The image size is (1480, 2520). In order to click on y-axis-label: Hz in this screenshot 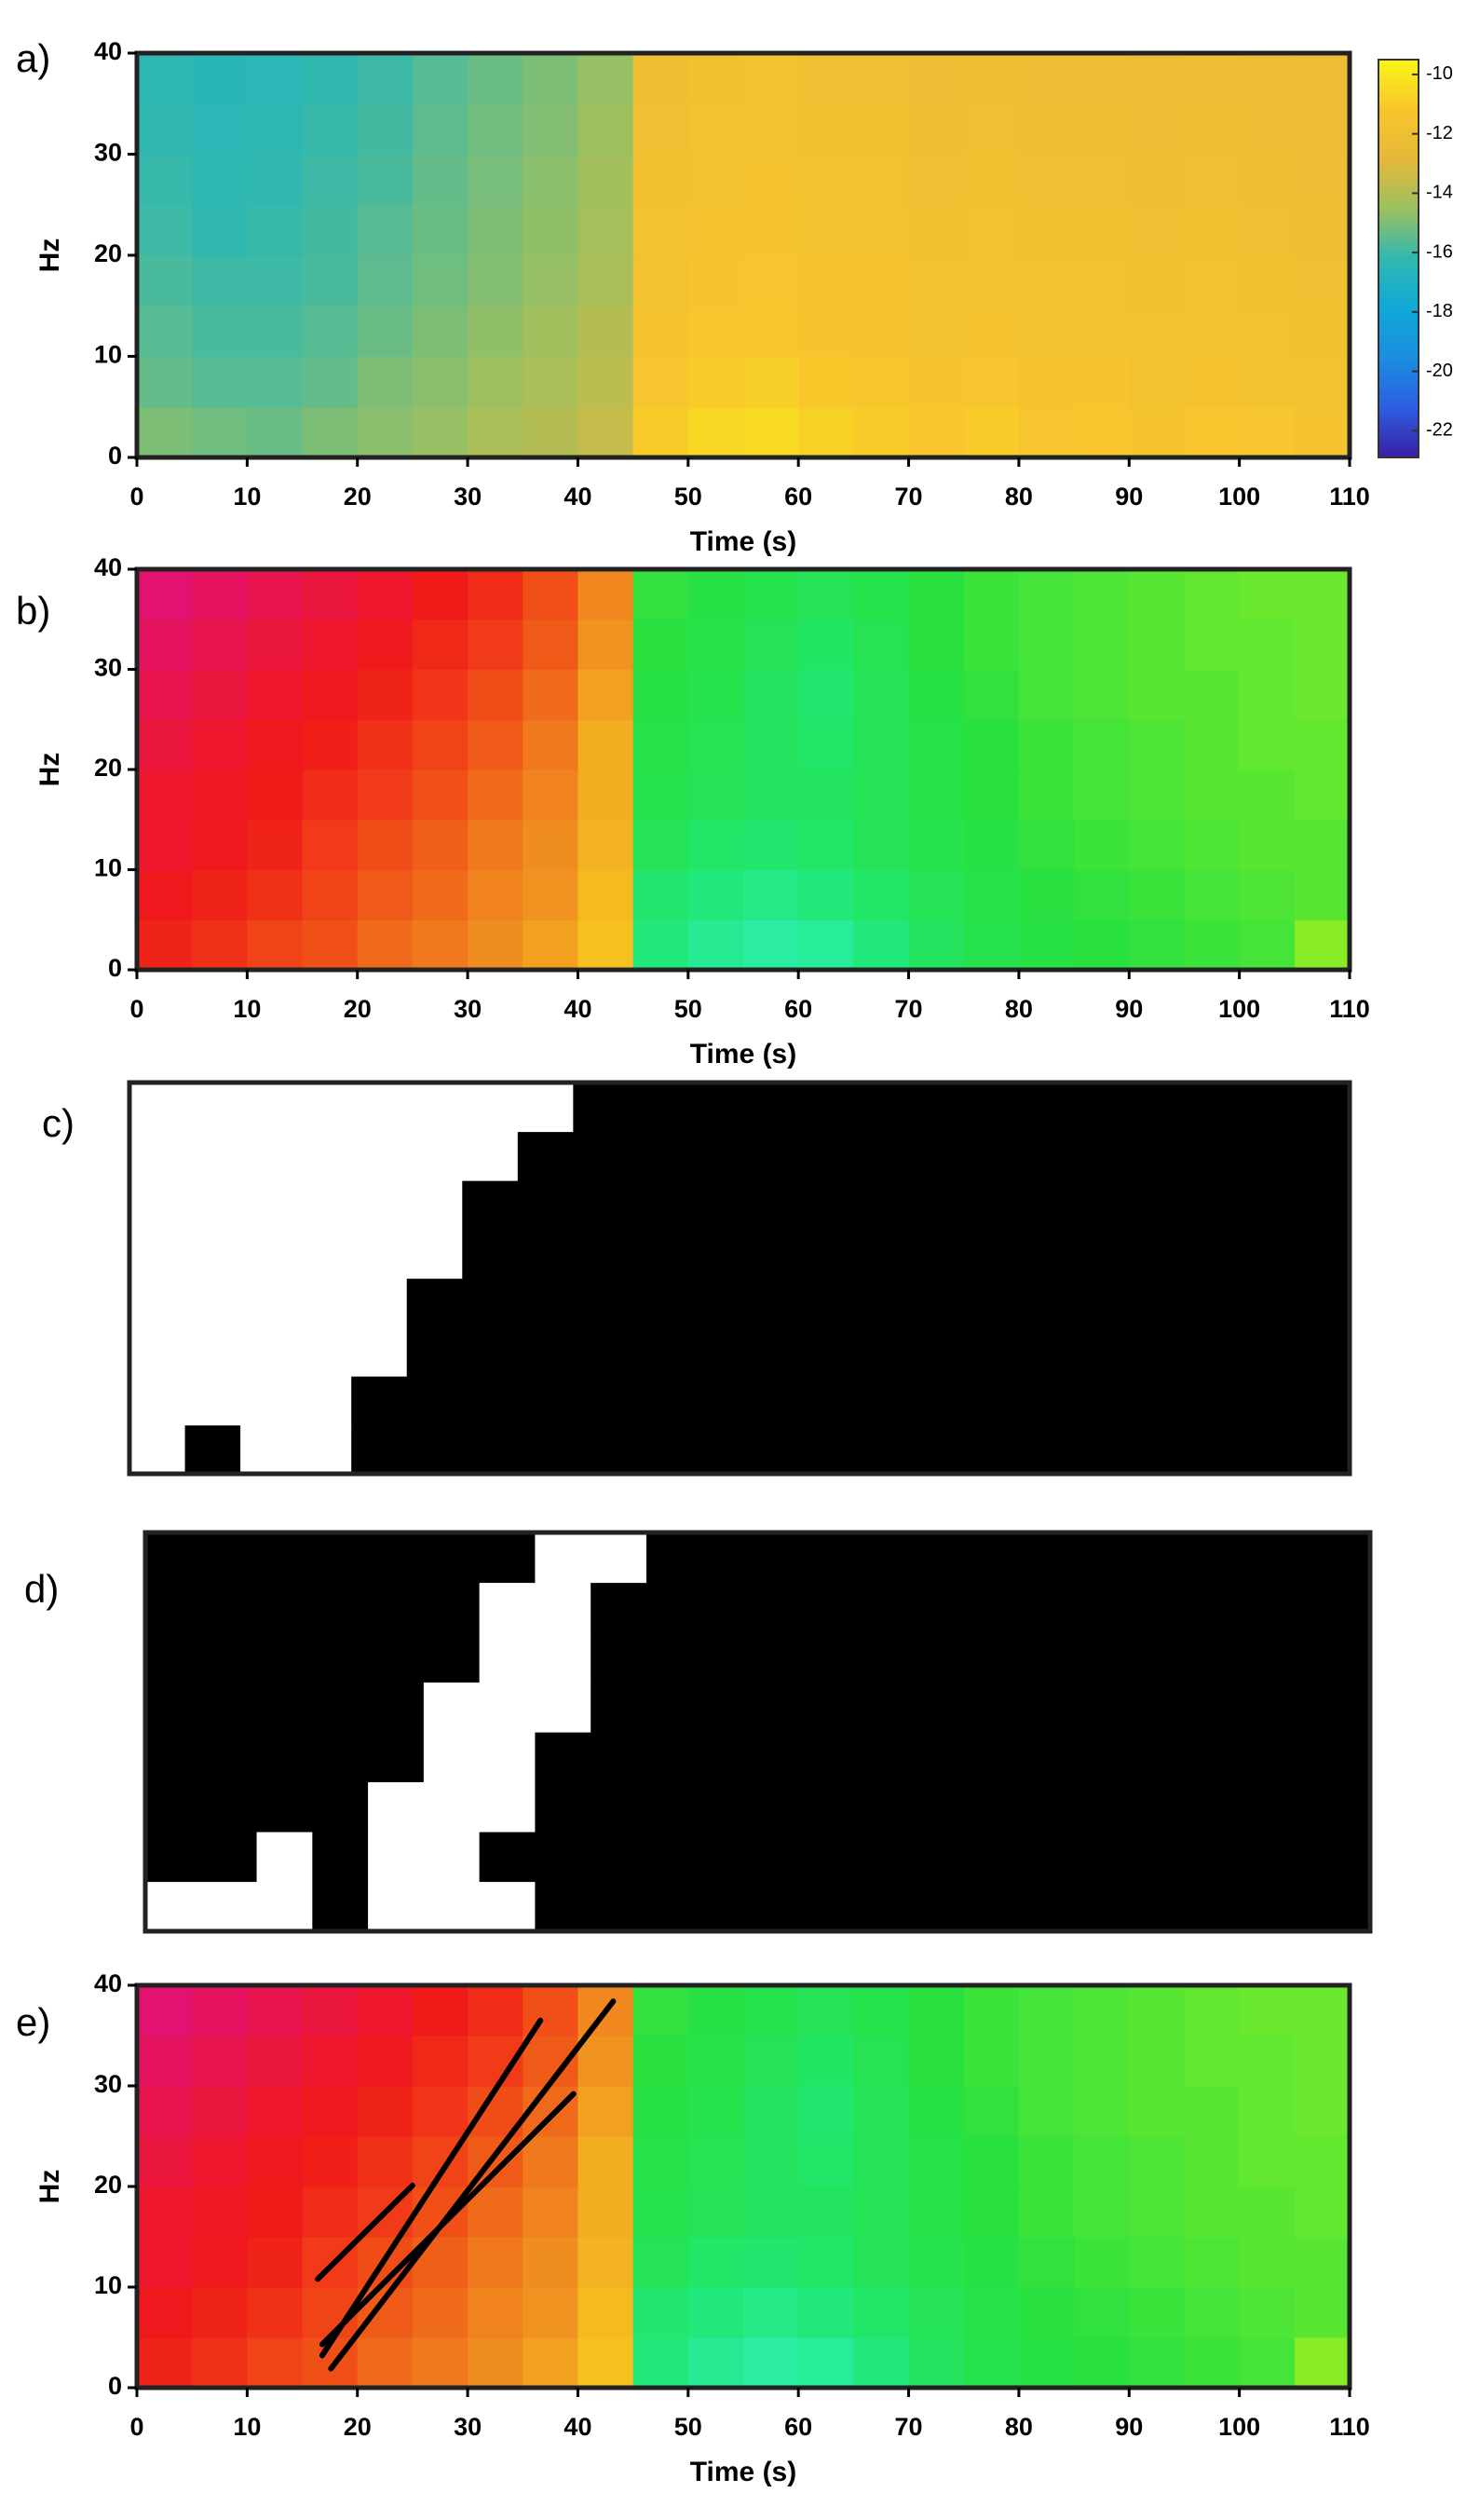, I will do `click(49, 2187)`.